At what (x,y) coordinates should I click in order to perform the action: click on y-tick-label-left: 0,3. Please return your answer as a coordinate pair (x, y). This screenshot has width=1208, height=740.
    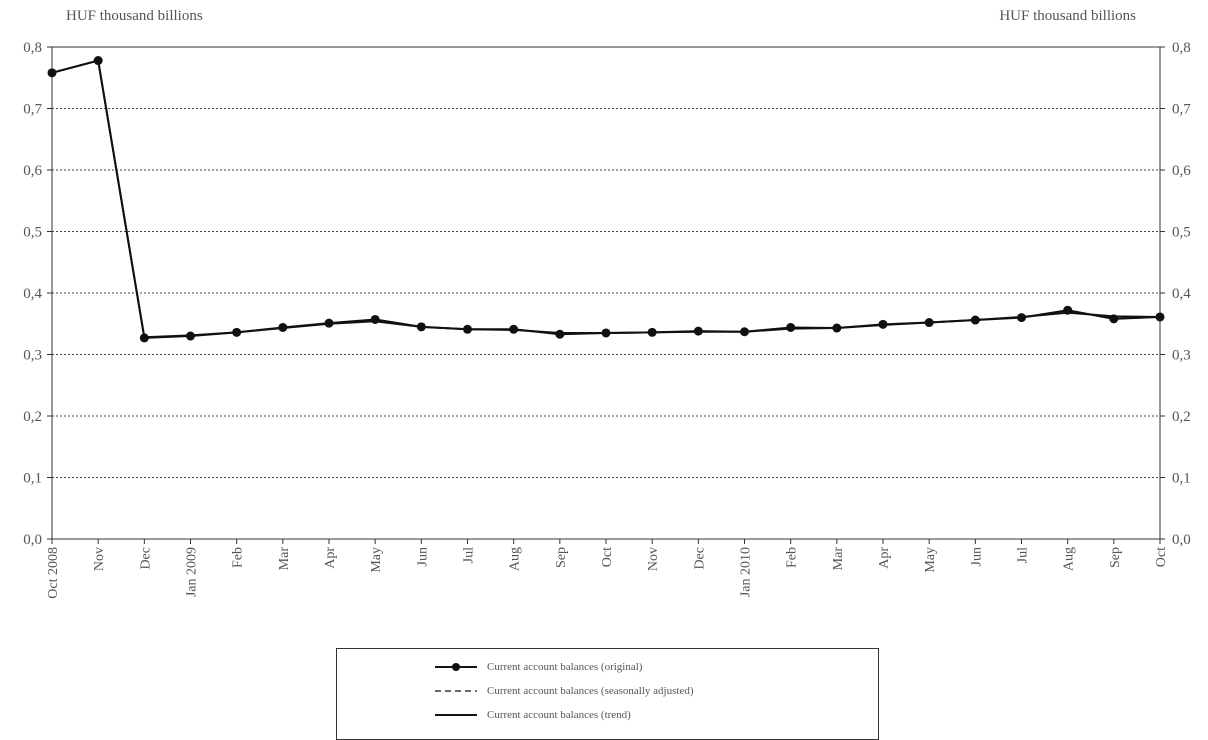
    Looking at the image, I should click on (32, 356).